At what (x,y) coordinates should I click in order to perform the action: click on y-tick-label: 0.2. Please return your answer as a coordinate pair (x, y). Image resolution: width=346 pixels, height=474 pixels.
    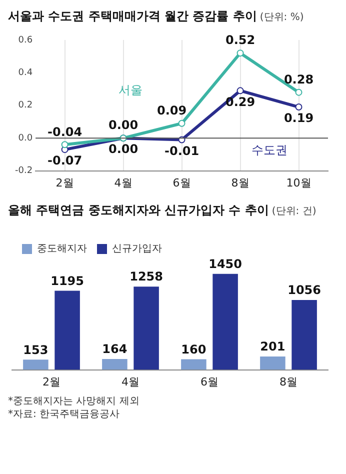
    Looking at the image, I should click on (25, 105).